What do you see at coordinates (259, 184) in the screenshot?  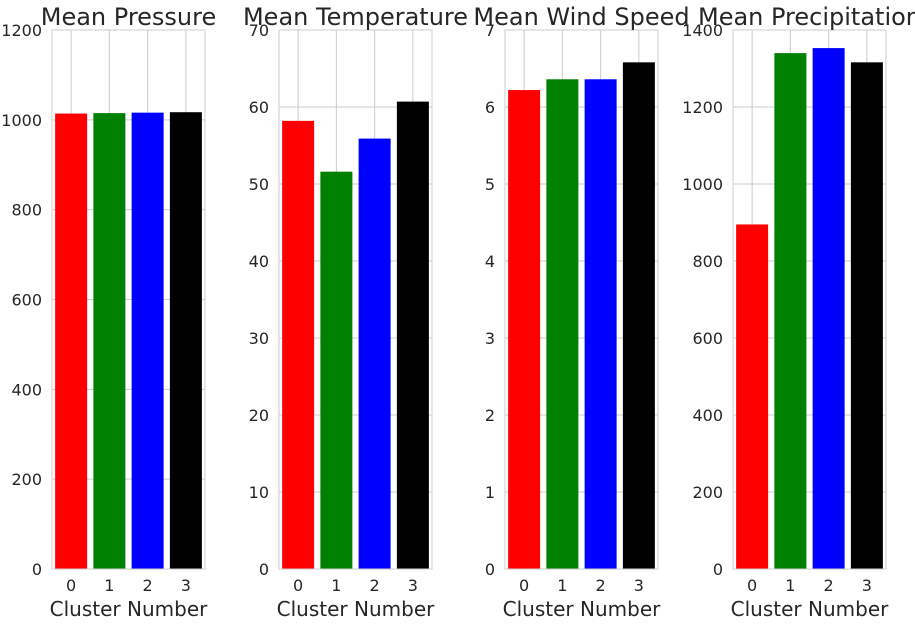 I see `y-tick-label: 50` at bounding box center [259, 184].